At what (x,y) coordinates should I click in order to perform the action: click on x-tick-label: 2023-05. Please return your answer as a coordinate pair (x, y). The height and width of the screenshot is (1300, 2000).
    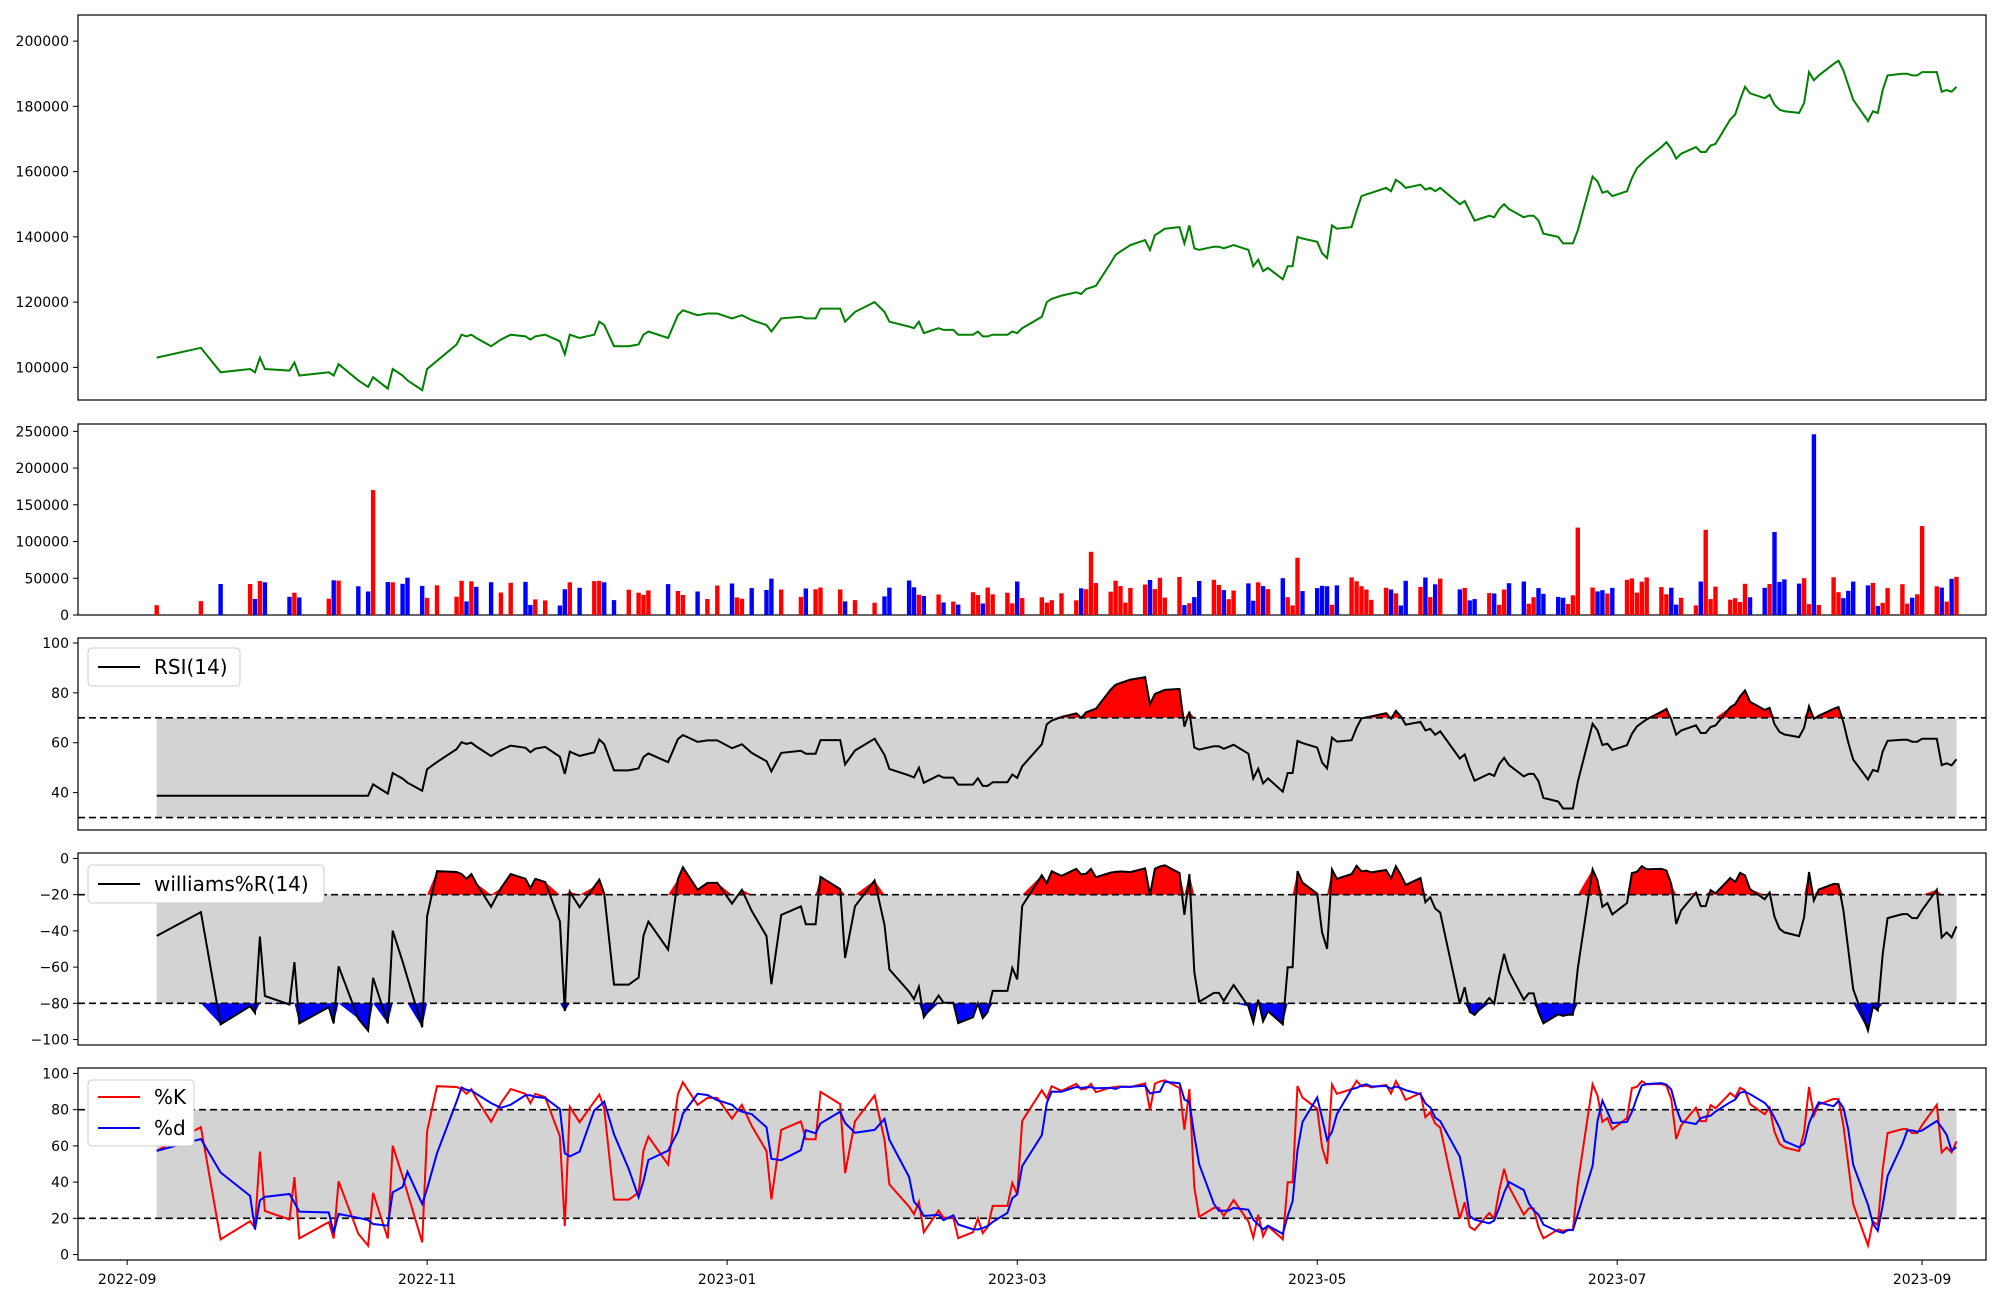
    Looking at the image, I should click on (1317, 1280).